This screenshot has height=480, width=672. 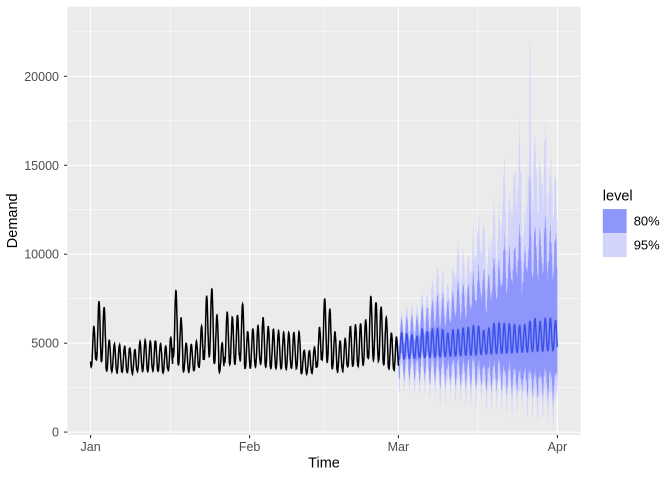 I want to click on svg-text: 0, so click(x=55, y=433).